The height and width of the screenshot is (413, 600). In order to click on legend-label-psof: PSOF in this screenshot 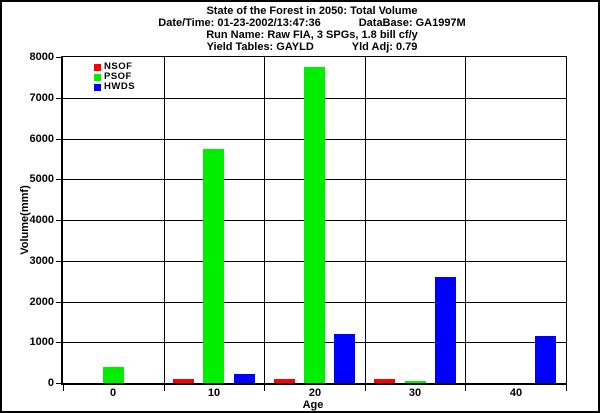, I will do `click(118, 76)`.